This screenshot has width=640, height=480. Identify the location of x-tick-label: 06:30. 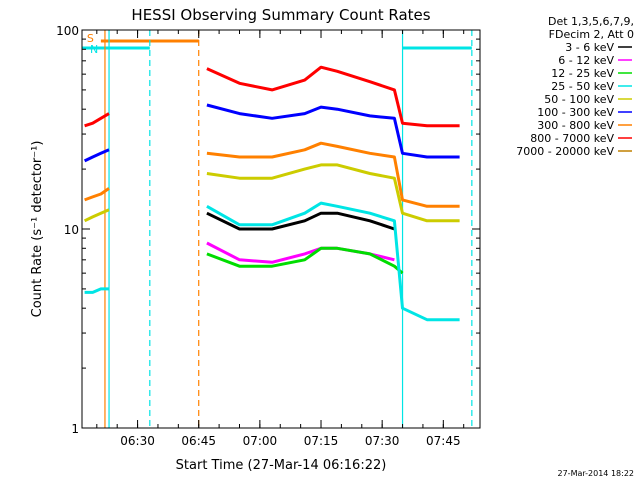
(137, 441).